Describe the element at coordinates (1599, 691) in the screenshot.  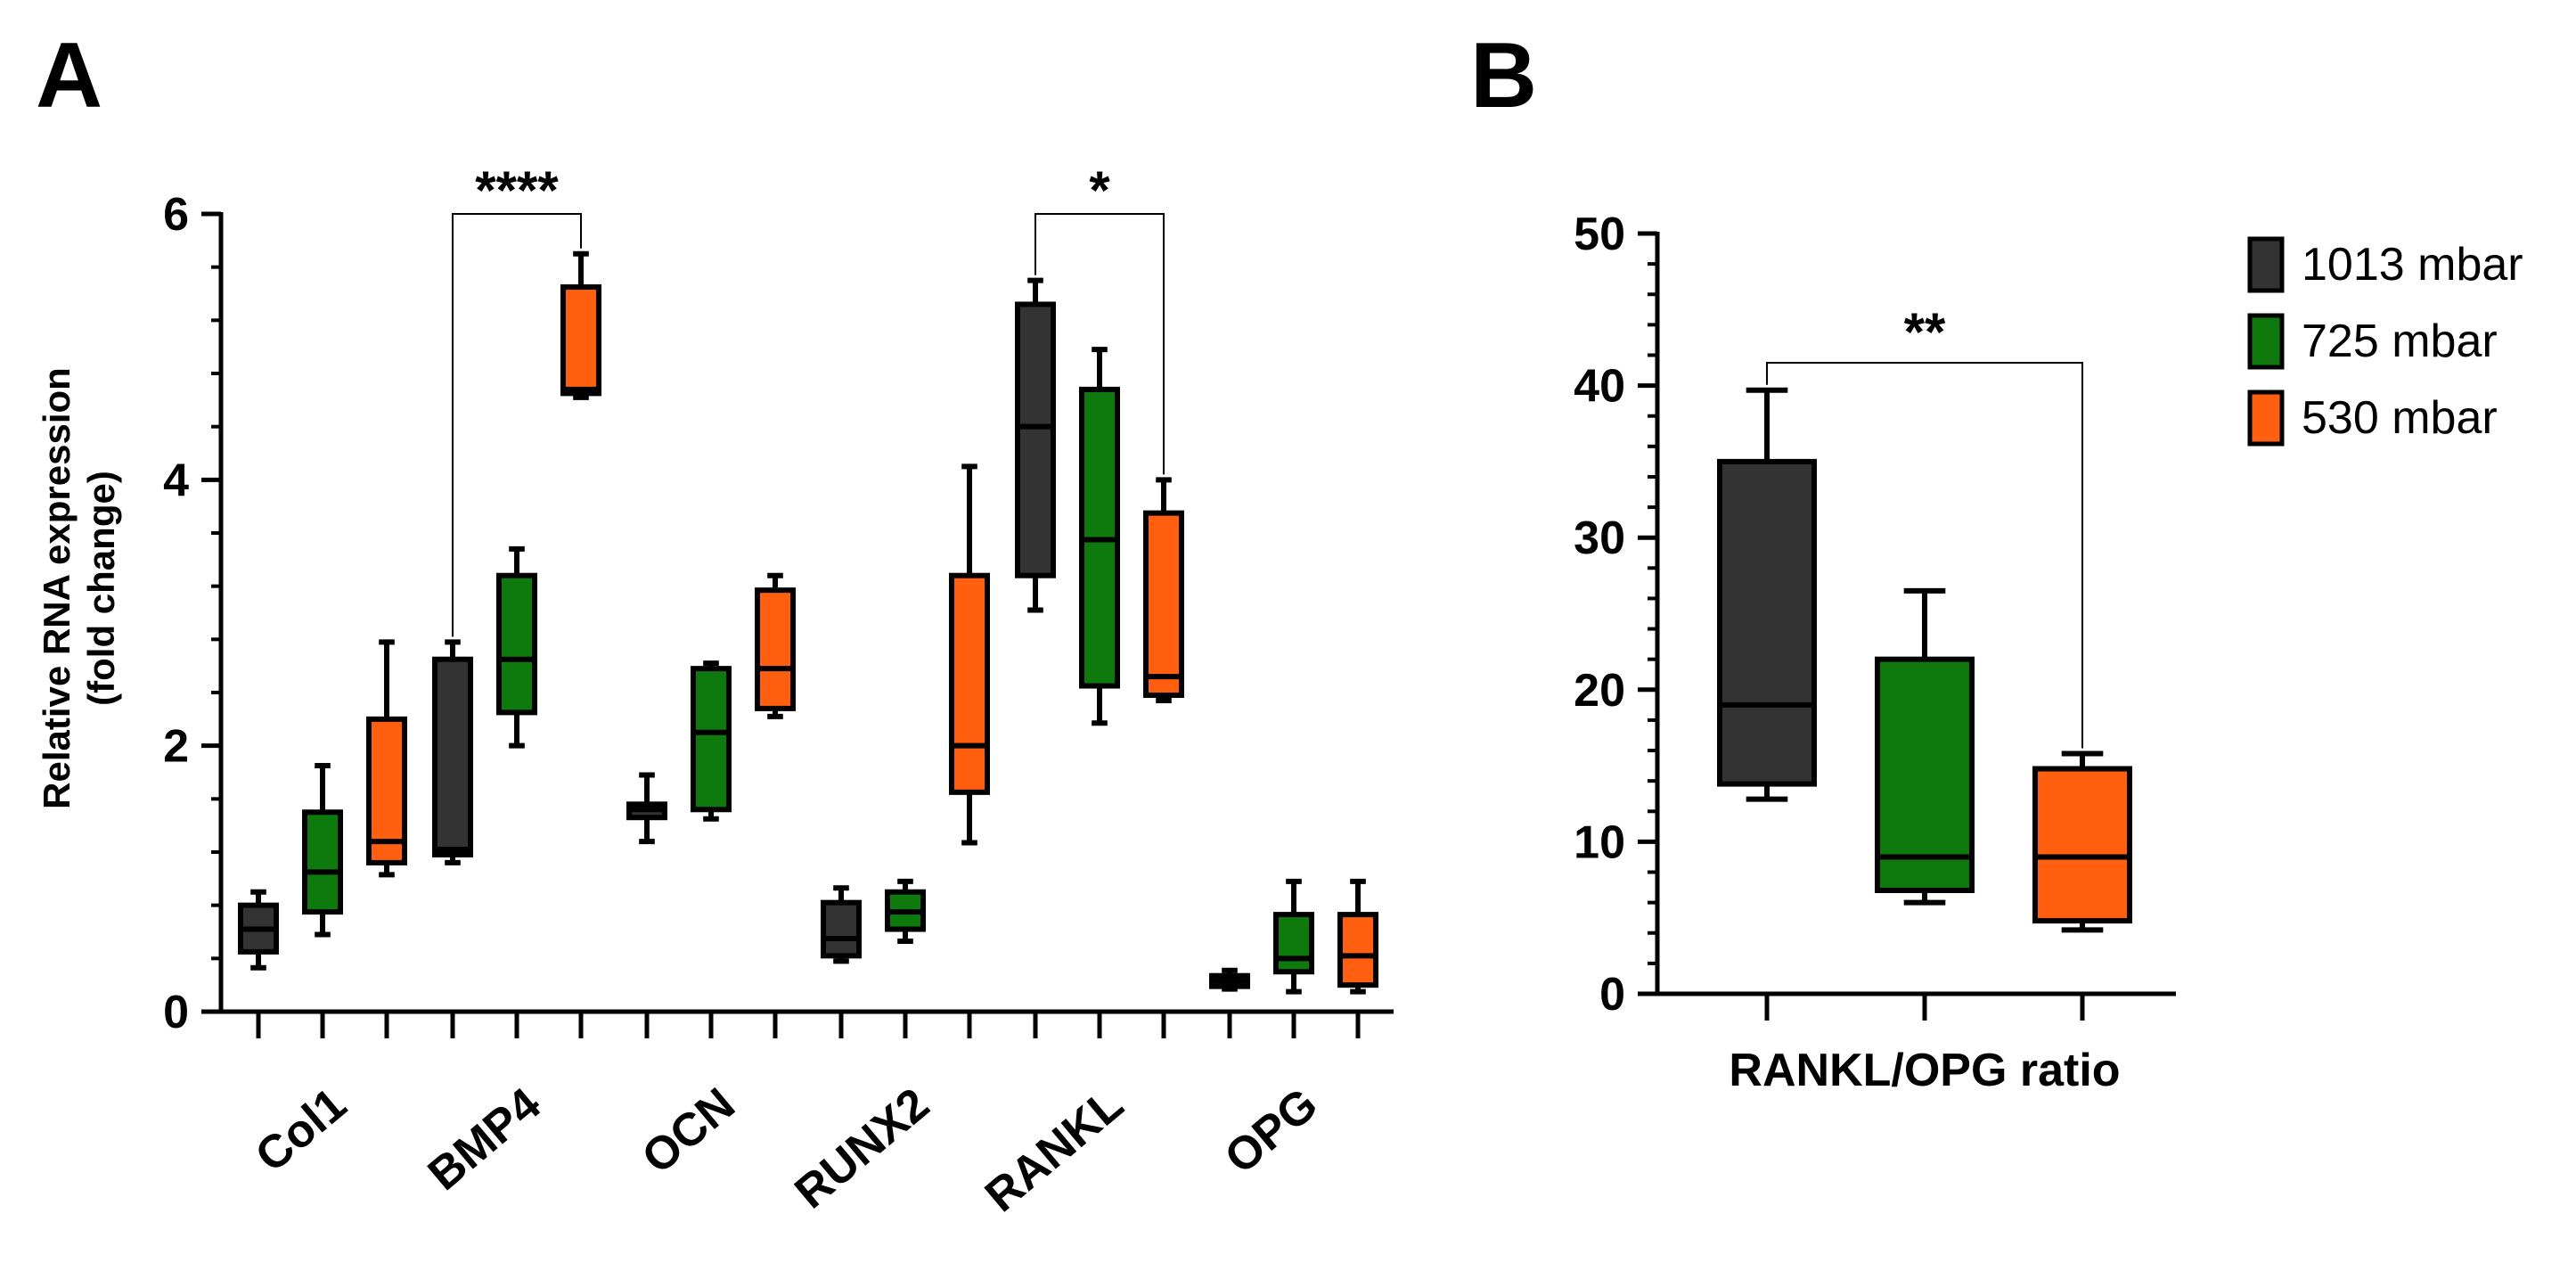
I see `b-y-tick-label-20: 20` at that location.